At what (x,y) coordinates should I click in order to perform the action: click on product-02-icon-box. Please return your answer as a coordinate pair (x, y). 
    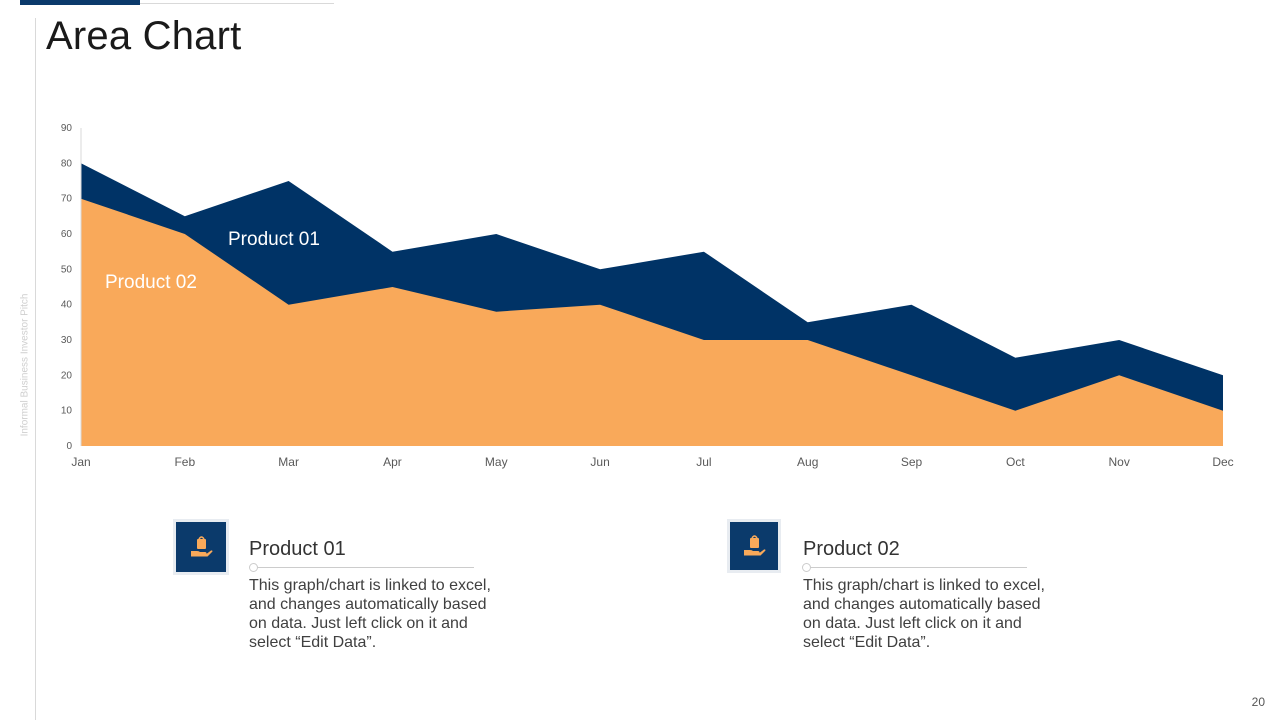
    Looking at the image, I should click on (754, 546).